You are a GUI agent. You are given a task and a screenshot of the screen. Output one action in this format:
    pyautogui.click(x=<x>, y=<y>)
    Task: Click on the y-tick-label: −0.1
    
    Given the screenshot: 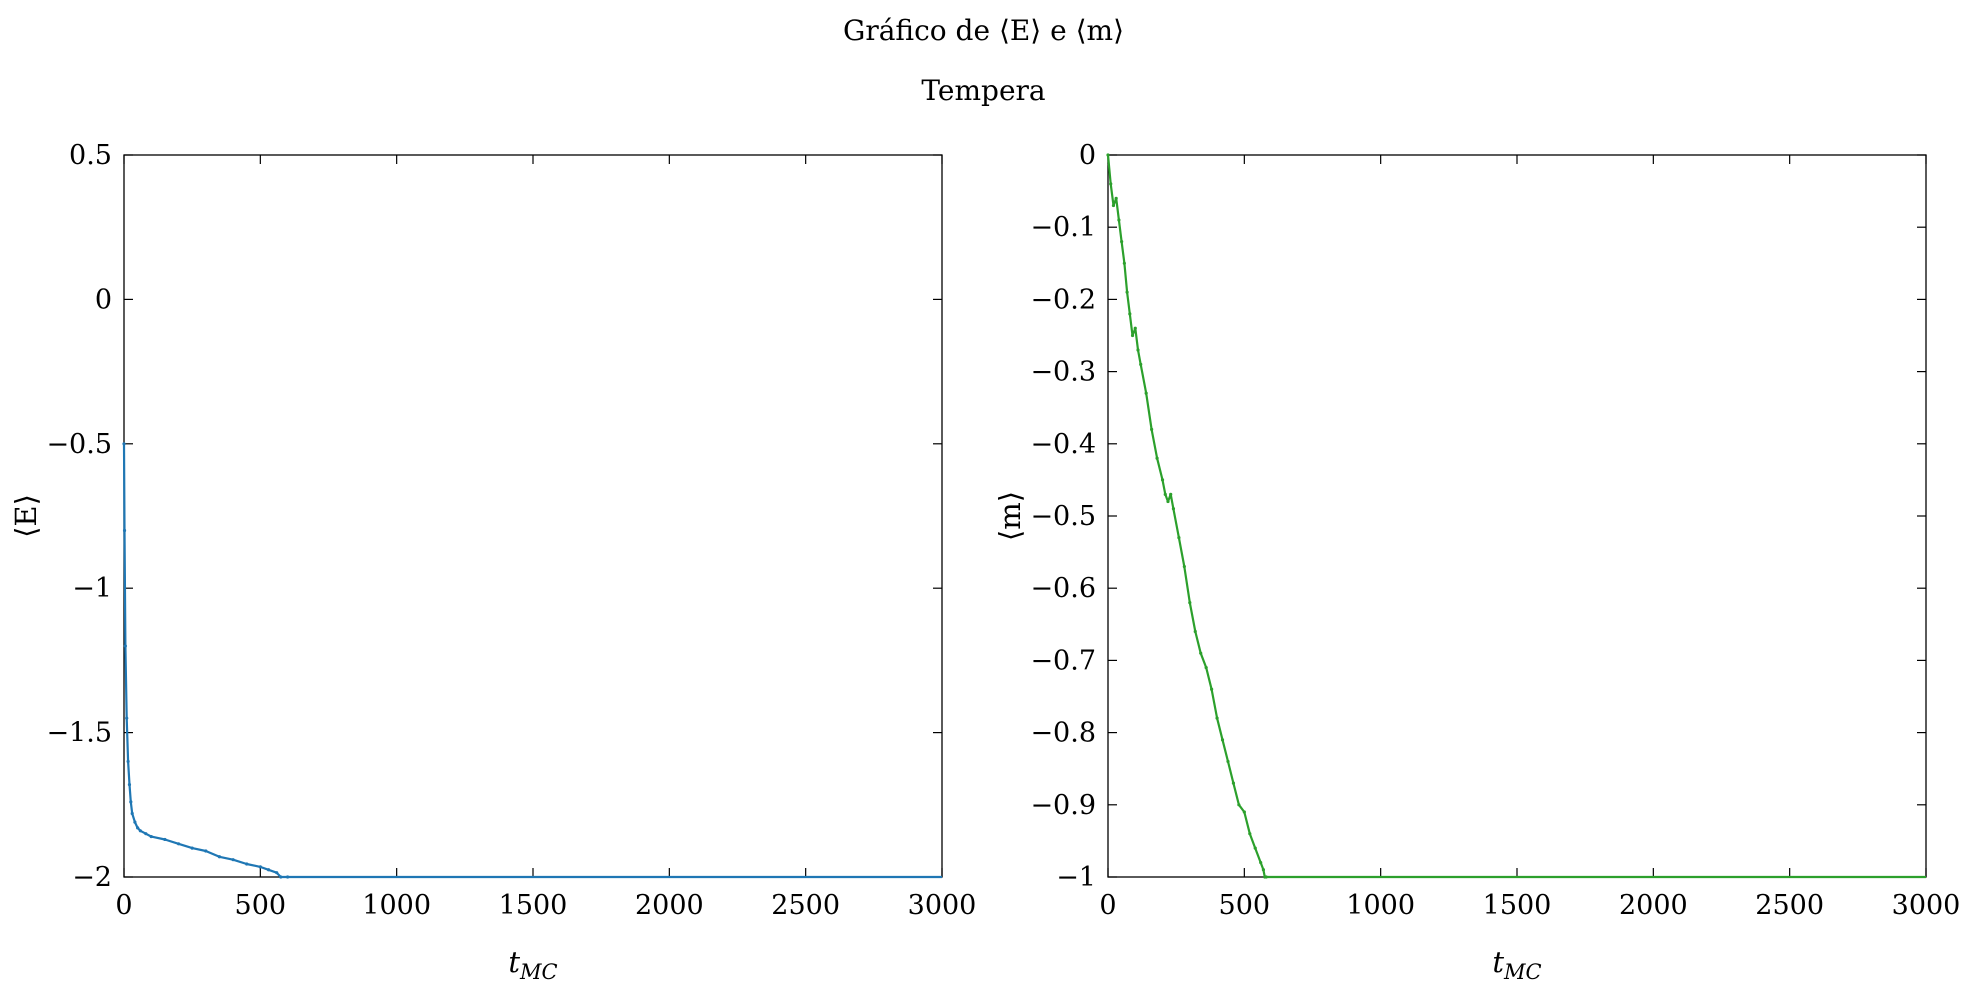 What is the action you would take?
    pyautogui.click(x=1063, y=227)
    